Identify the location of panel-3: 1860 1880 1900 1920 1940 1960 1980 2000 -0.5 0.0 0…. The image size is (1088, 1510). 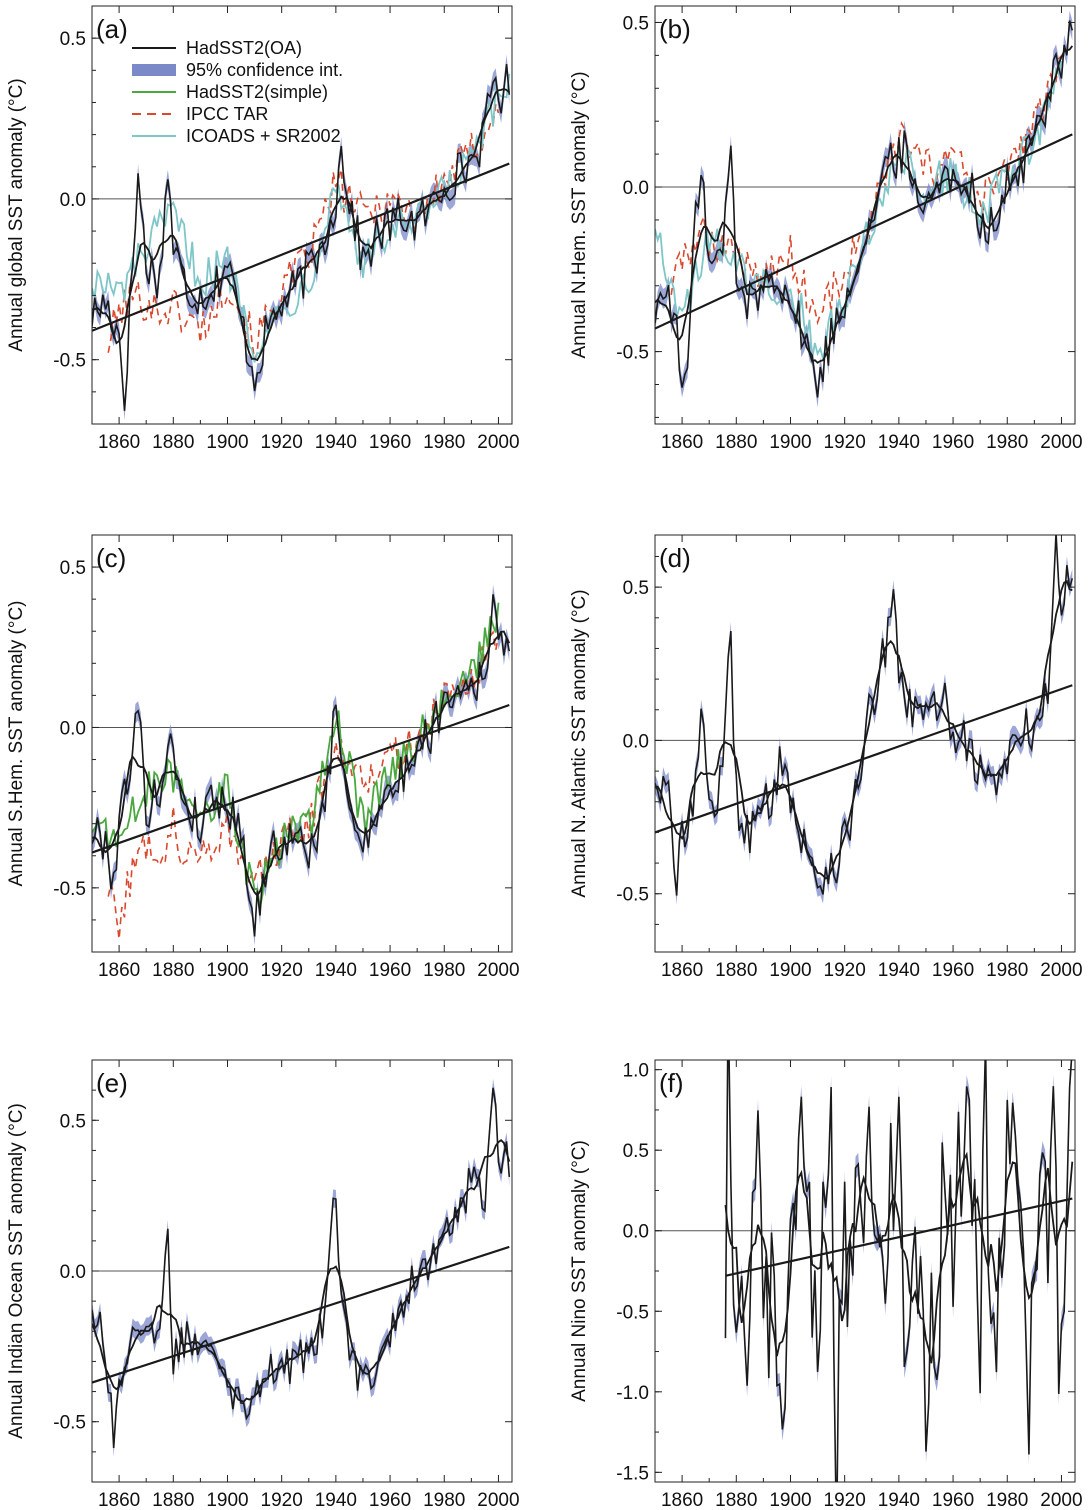
(826, 757).